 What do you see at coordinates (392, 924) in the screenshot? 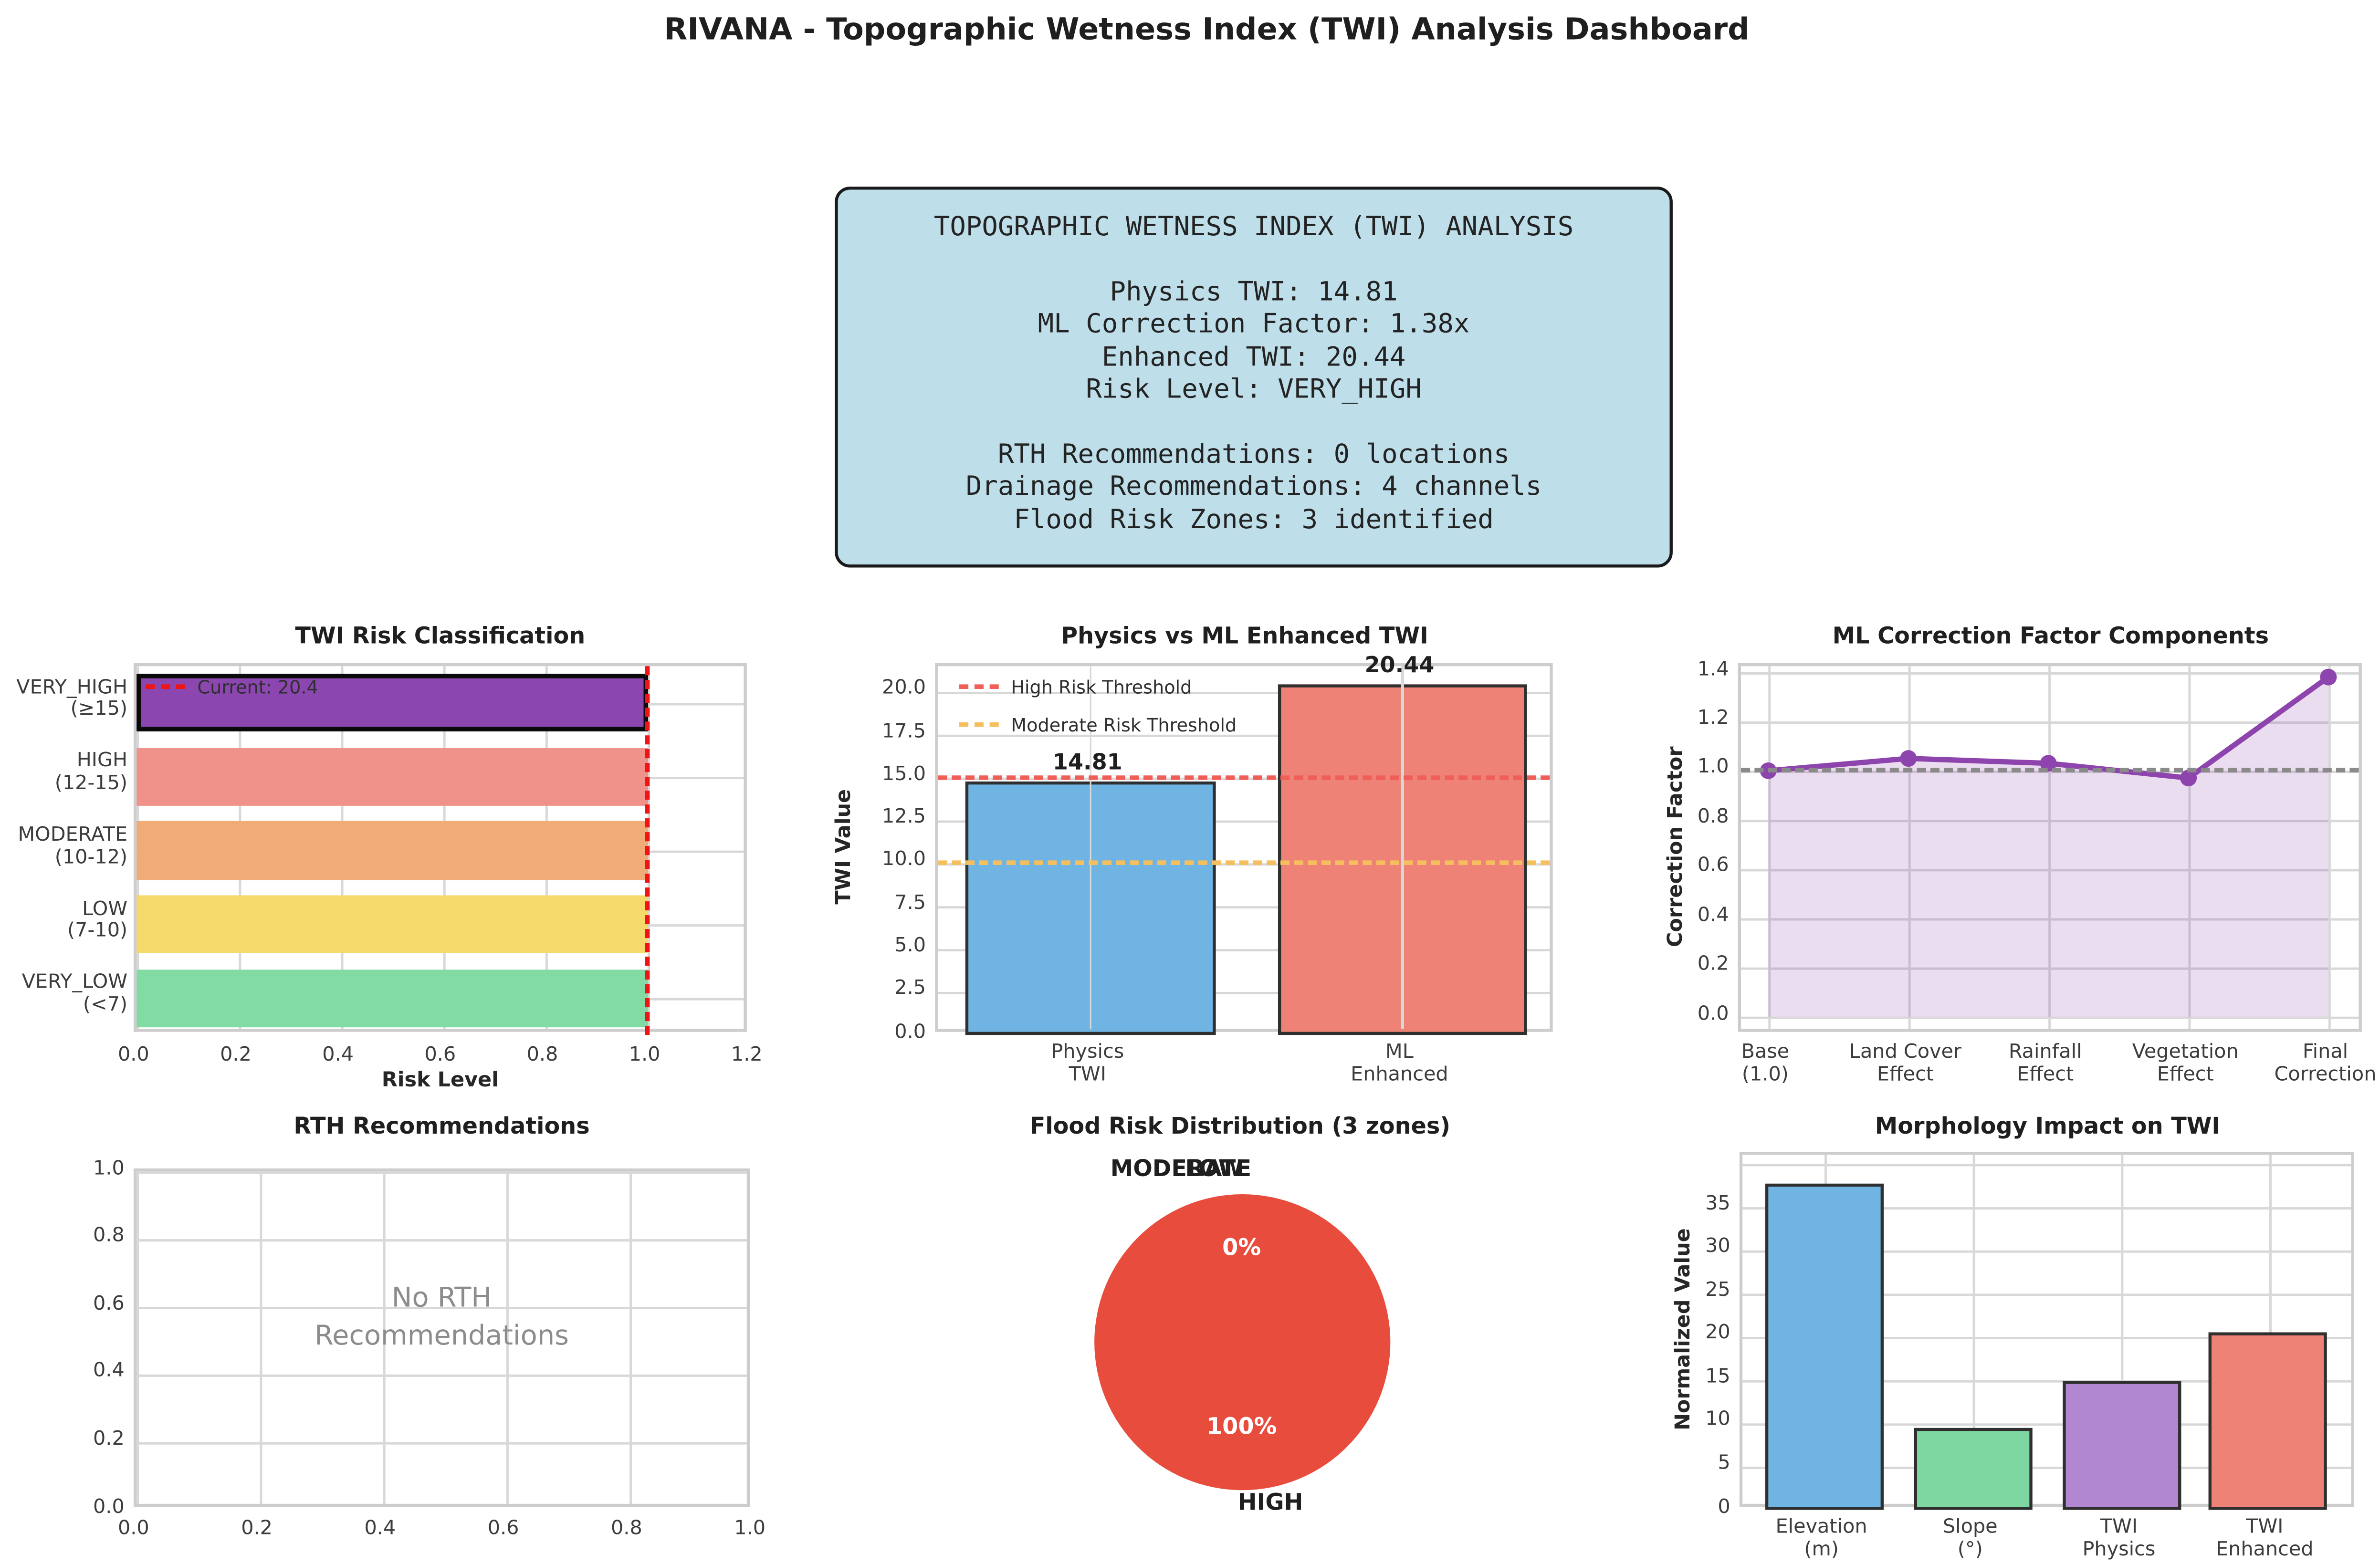
I see `risk-bar-low` at bounding box center [392, 924].